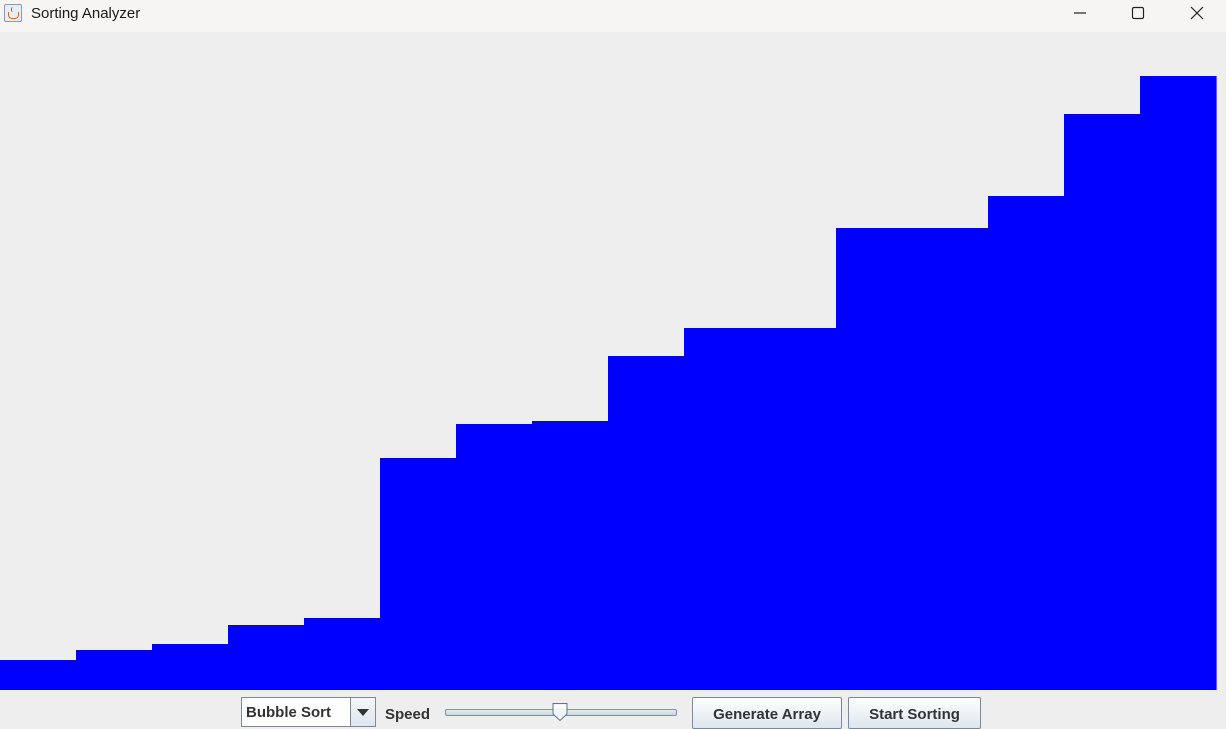  I want to click on start-sorting-button: Start Sorting, so click(914, 713).